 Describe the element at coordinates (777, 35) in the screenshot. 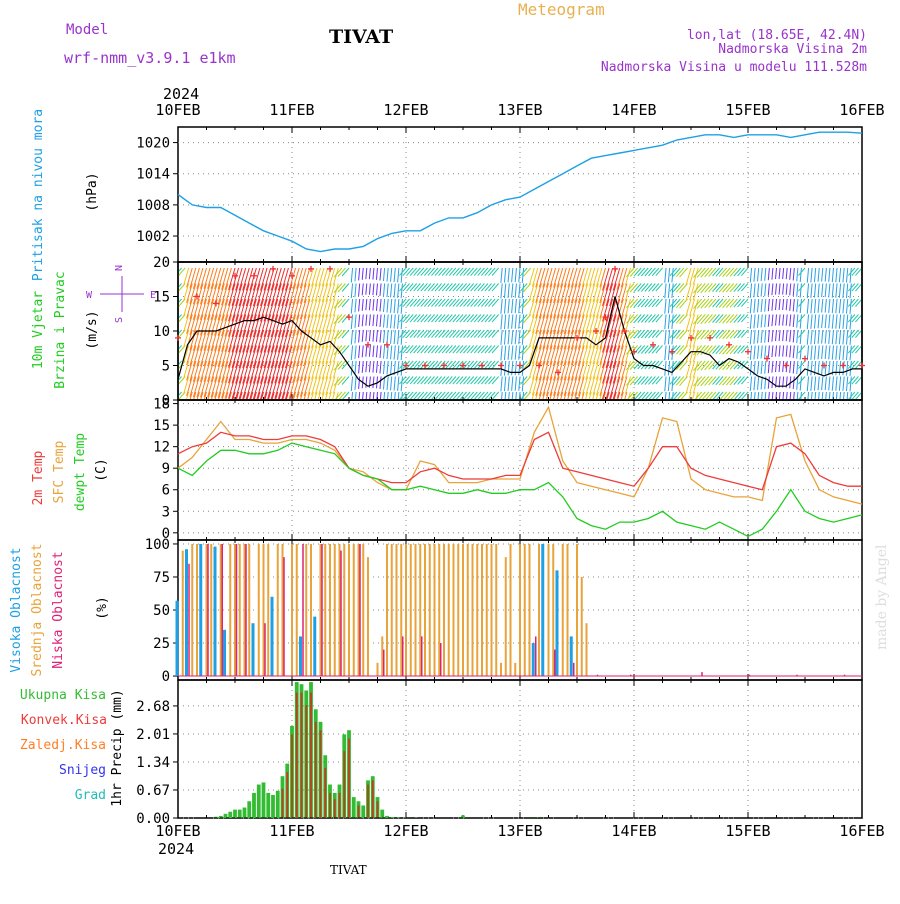

I see `lonlat-label: lon,lat (18.65E, 42.4N)` at that location.